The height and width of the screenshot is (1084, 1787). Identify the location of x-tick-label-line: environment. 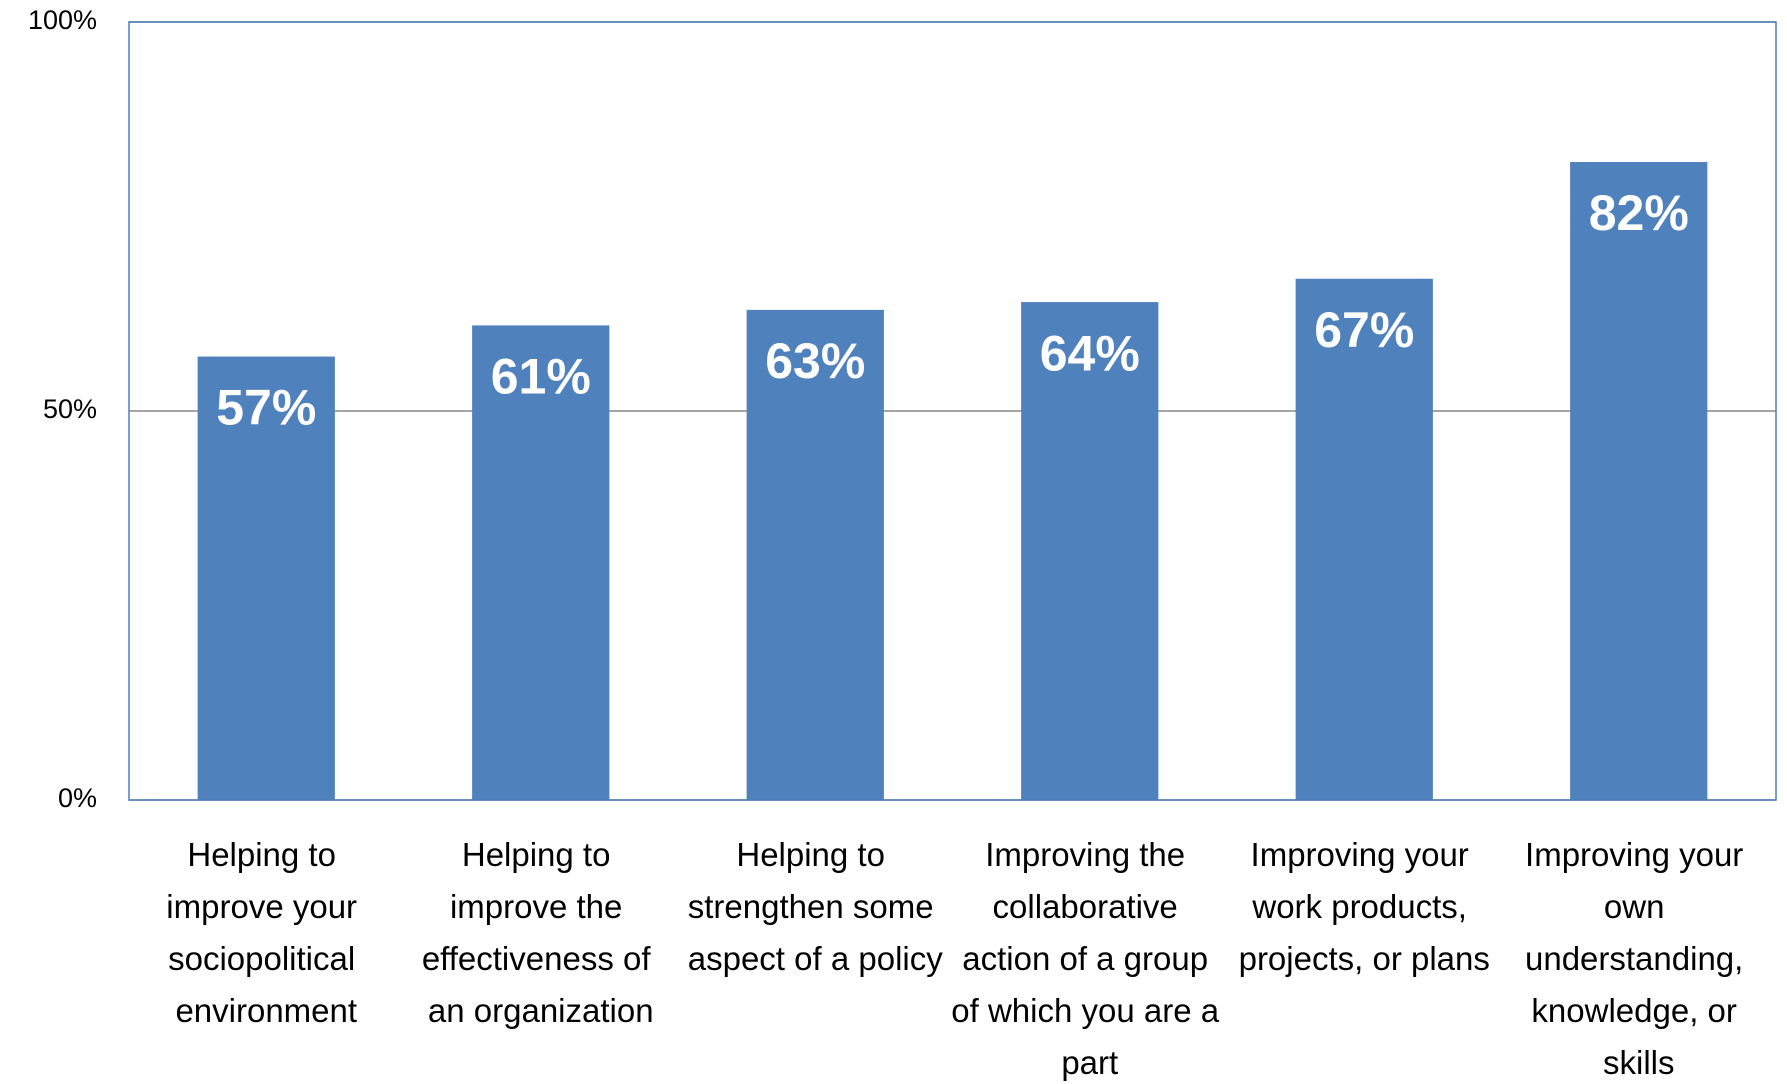
(266, 1010).